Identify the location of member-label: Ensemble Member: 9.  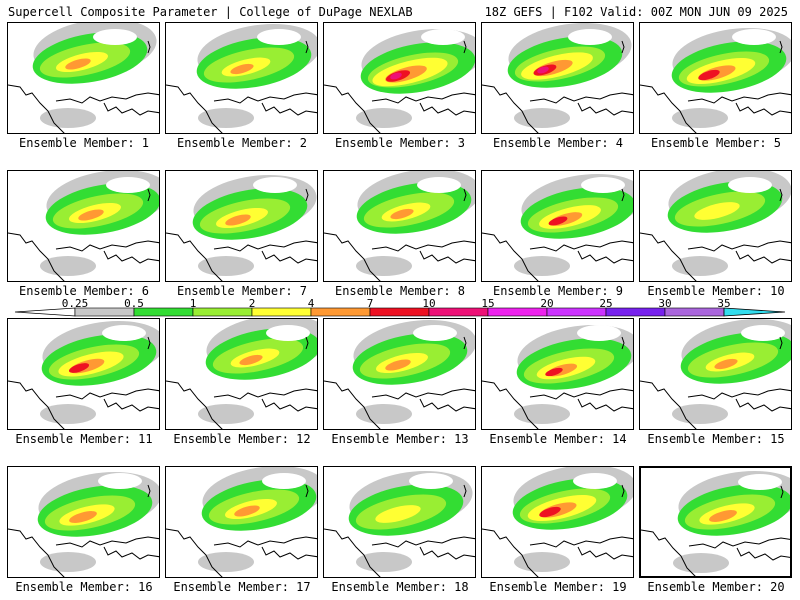
(558, 291).